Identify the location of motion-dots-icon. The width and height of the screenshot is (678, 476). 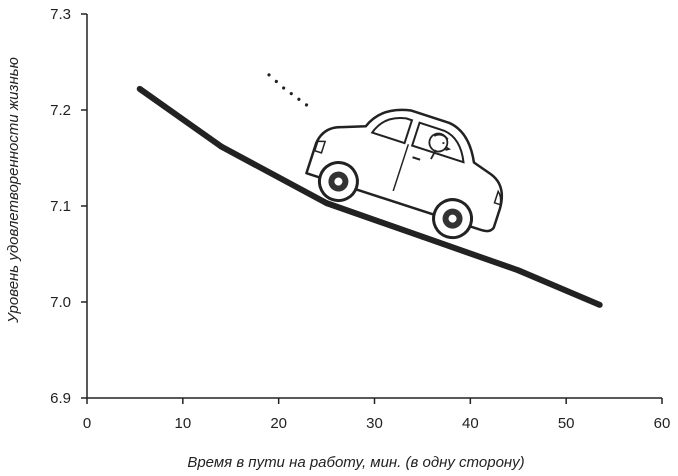
(288, 90).